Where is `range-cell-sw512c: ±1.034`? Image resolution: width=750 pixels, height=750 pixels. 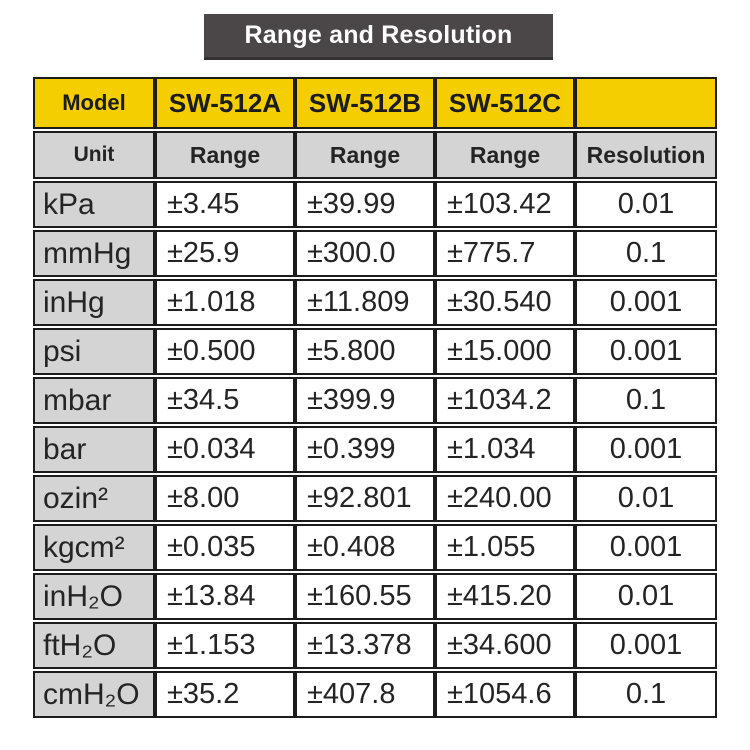
range-cell-sw512c: ±1.034 is located at coordinates (505, 449).